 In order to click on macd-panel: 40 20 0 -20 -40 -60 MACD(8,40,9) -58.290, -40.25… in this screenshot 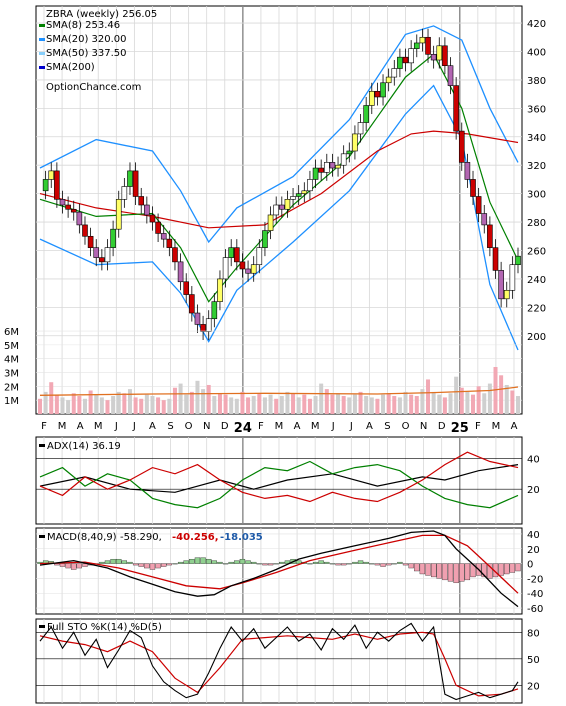, I will do `click(289, 571)`.